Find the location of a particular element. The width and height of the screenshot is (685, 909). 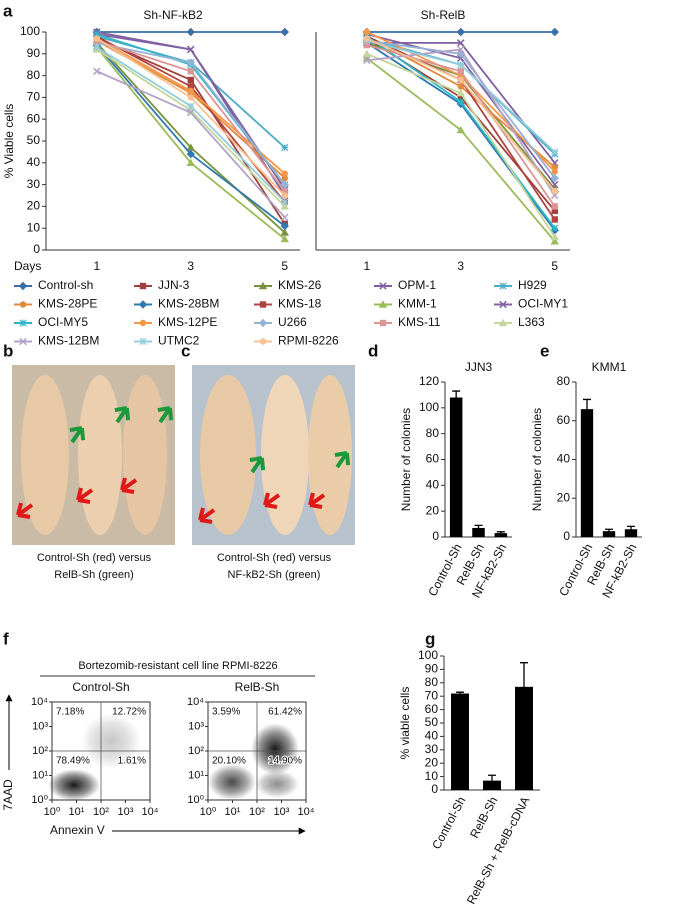

chart-title: Control-Sh is located at coordinates (100, 687).